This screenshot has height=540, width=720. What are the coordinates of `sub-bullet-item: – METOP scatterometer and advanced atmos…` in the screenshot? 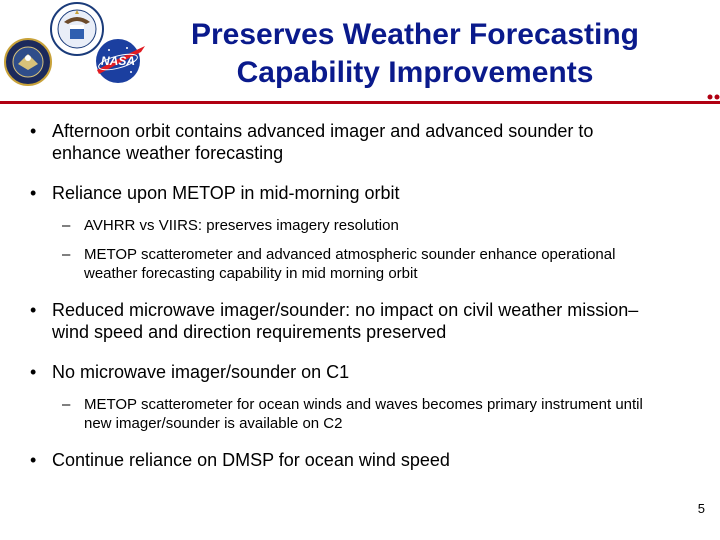 It's located at (322, 264).